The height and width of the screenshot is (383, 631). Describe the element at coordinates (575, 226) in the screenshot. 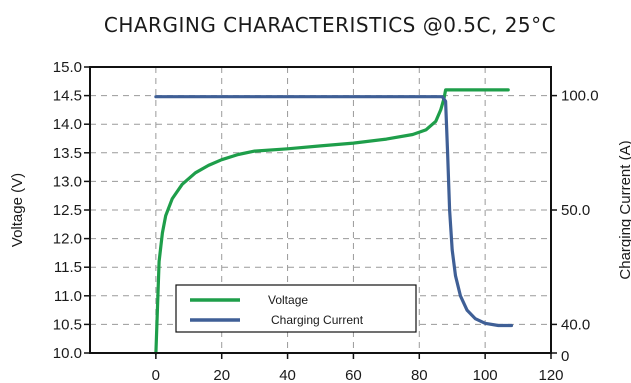

I see `y2-tick-labels: 0 40.0 50.0 100.0` at that location.